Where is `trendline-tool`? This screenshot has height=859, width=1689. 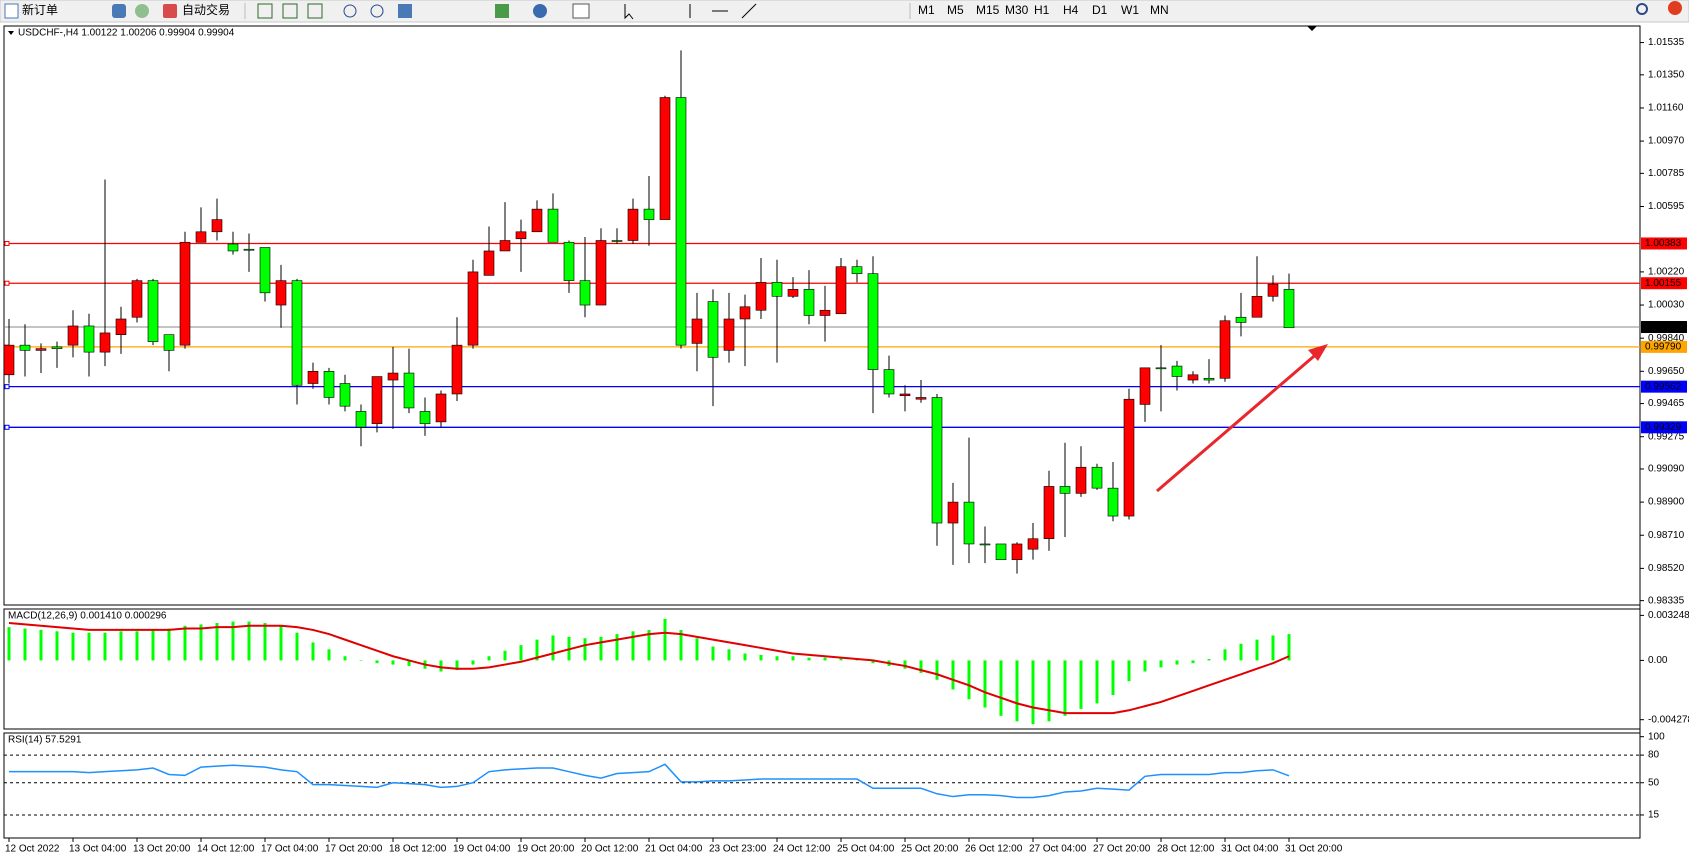
trendline-tool is located at coordinates (749, 11).